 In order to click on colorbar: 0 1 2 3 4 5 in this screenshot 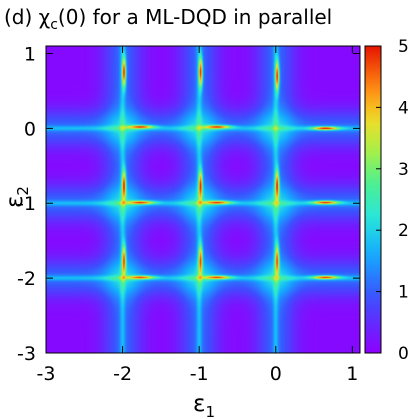, I will do `click(386, 200)`.